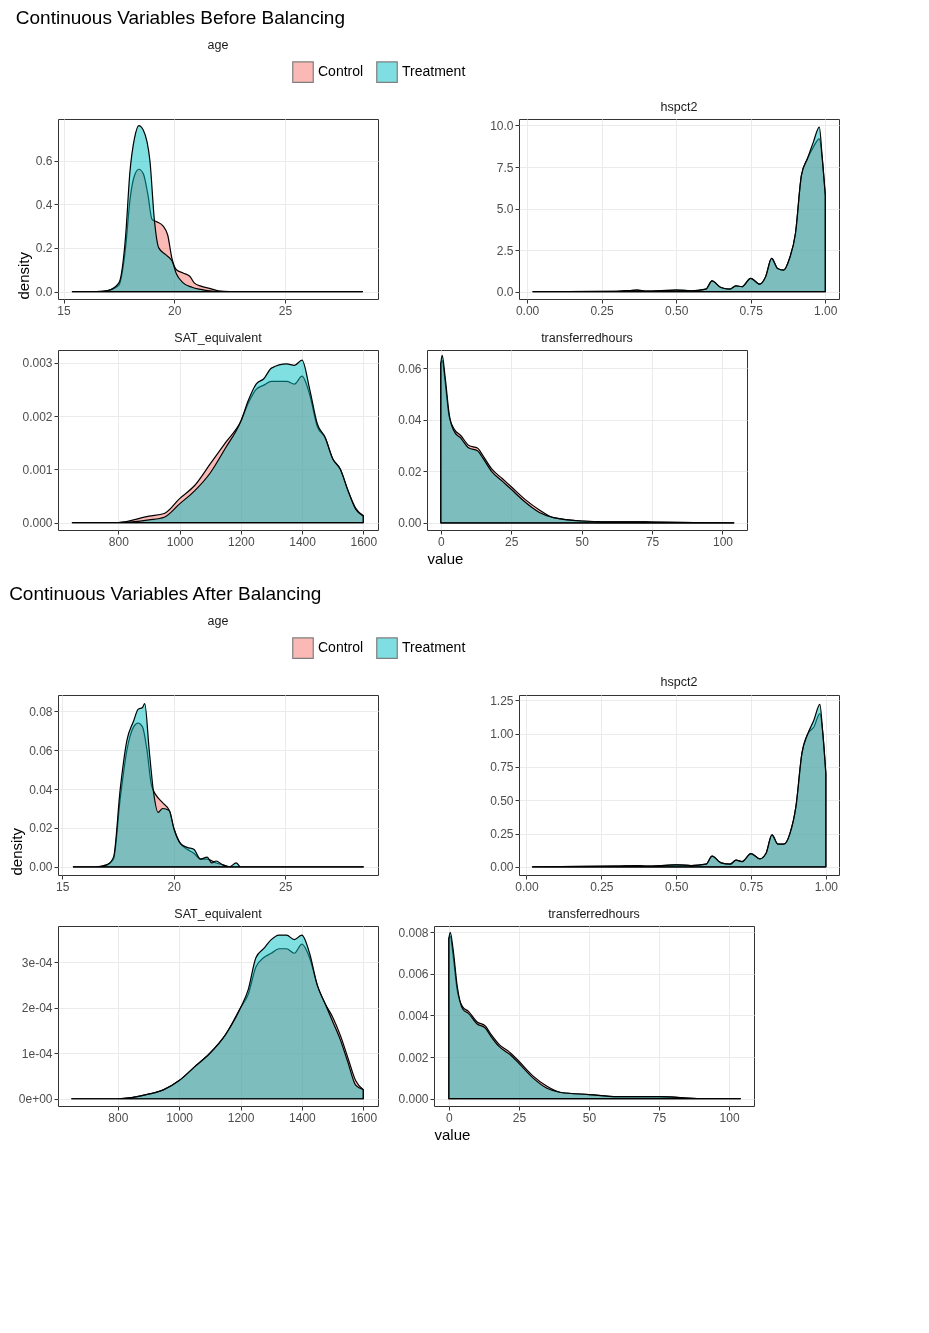 The width and height of the screenshot is (929, 1333). Describe the element at coordinates (37, 1008) in the screenshot. I see `y-tick-label: 2e-04` at that location.